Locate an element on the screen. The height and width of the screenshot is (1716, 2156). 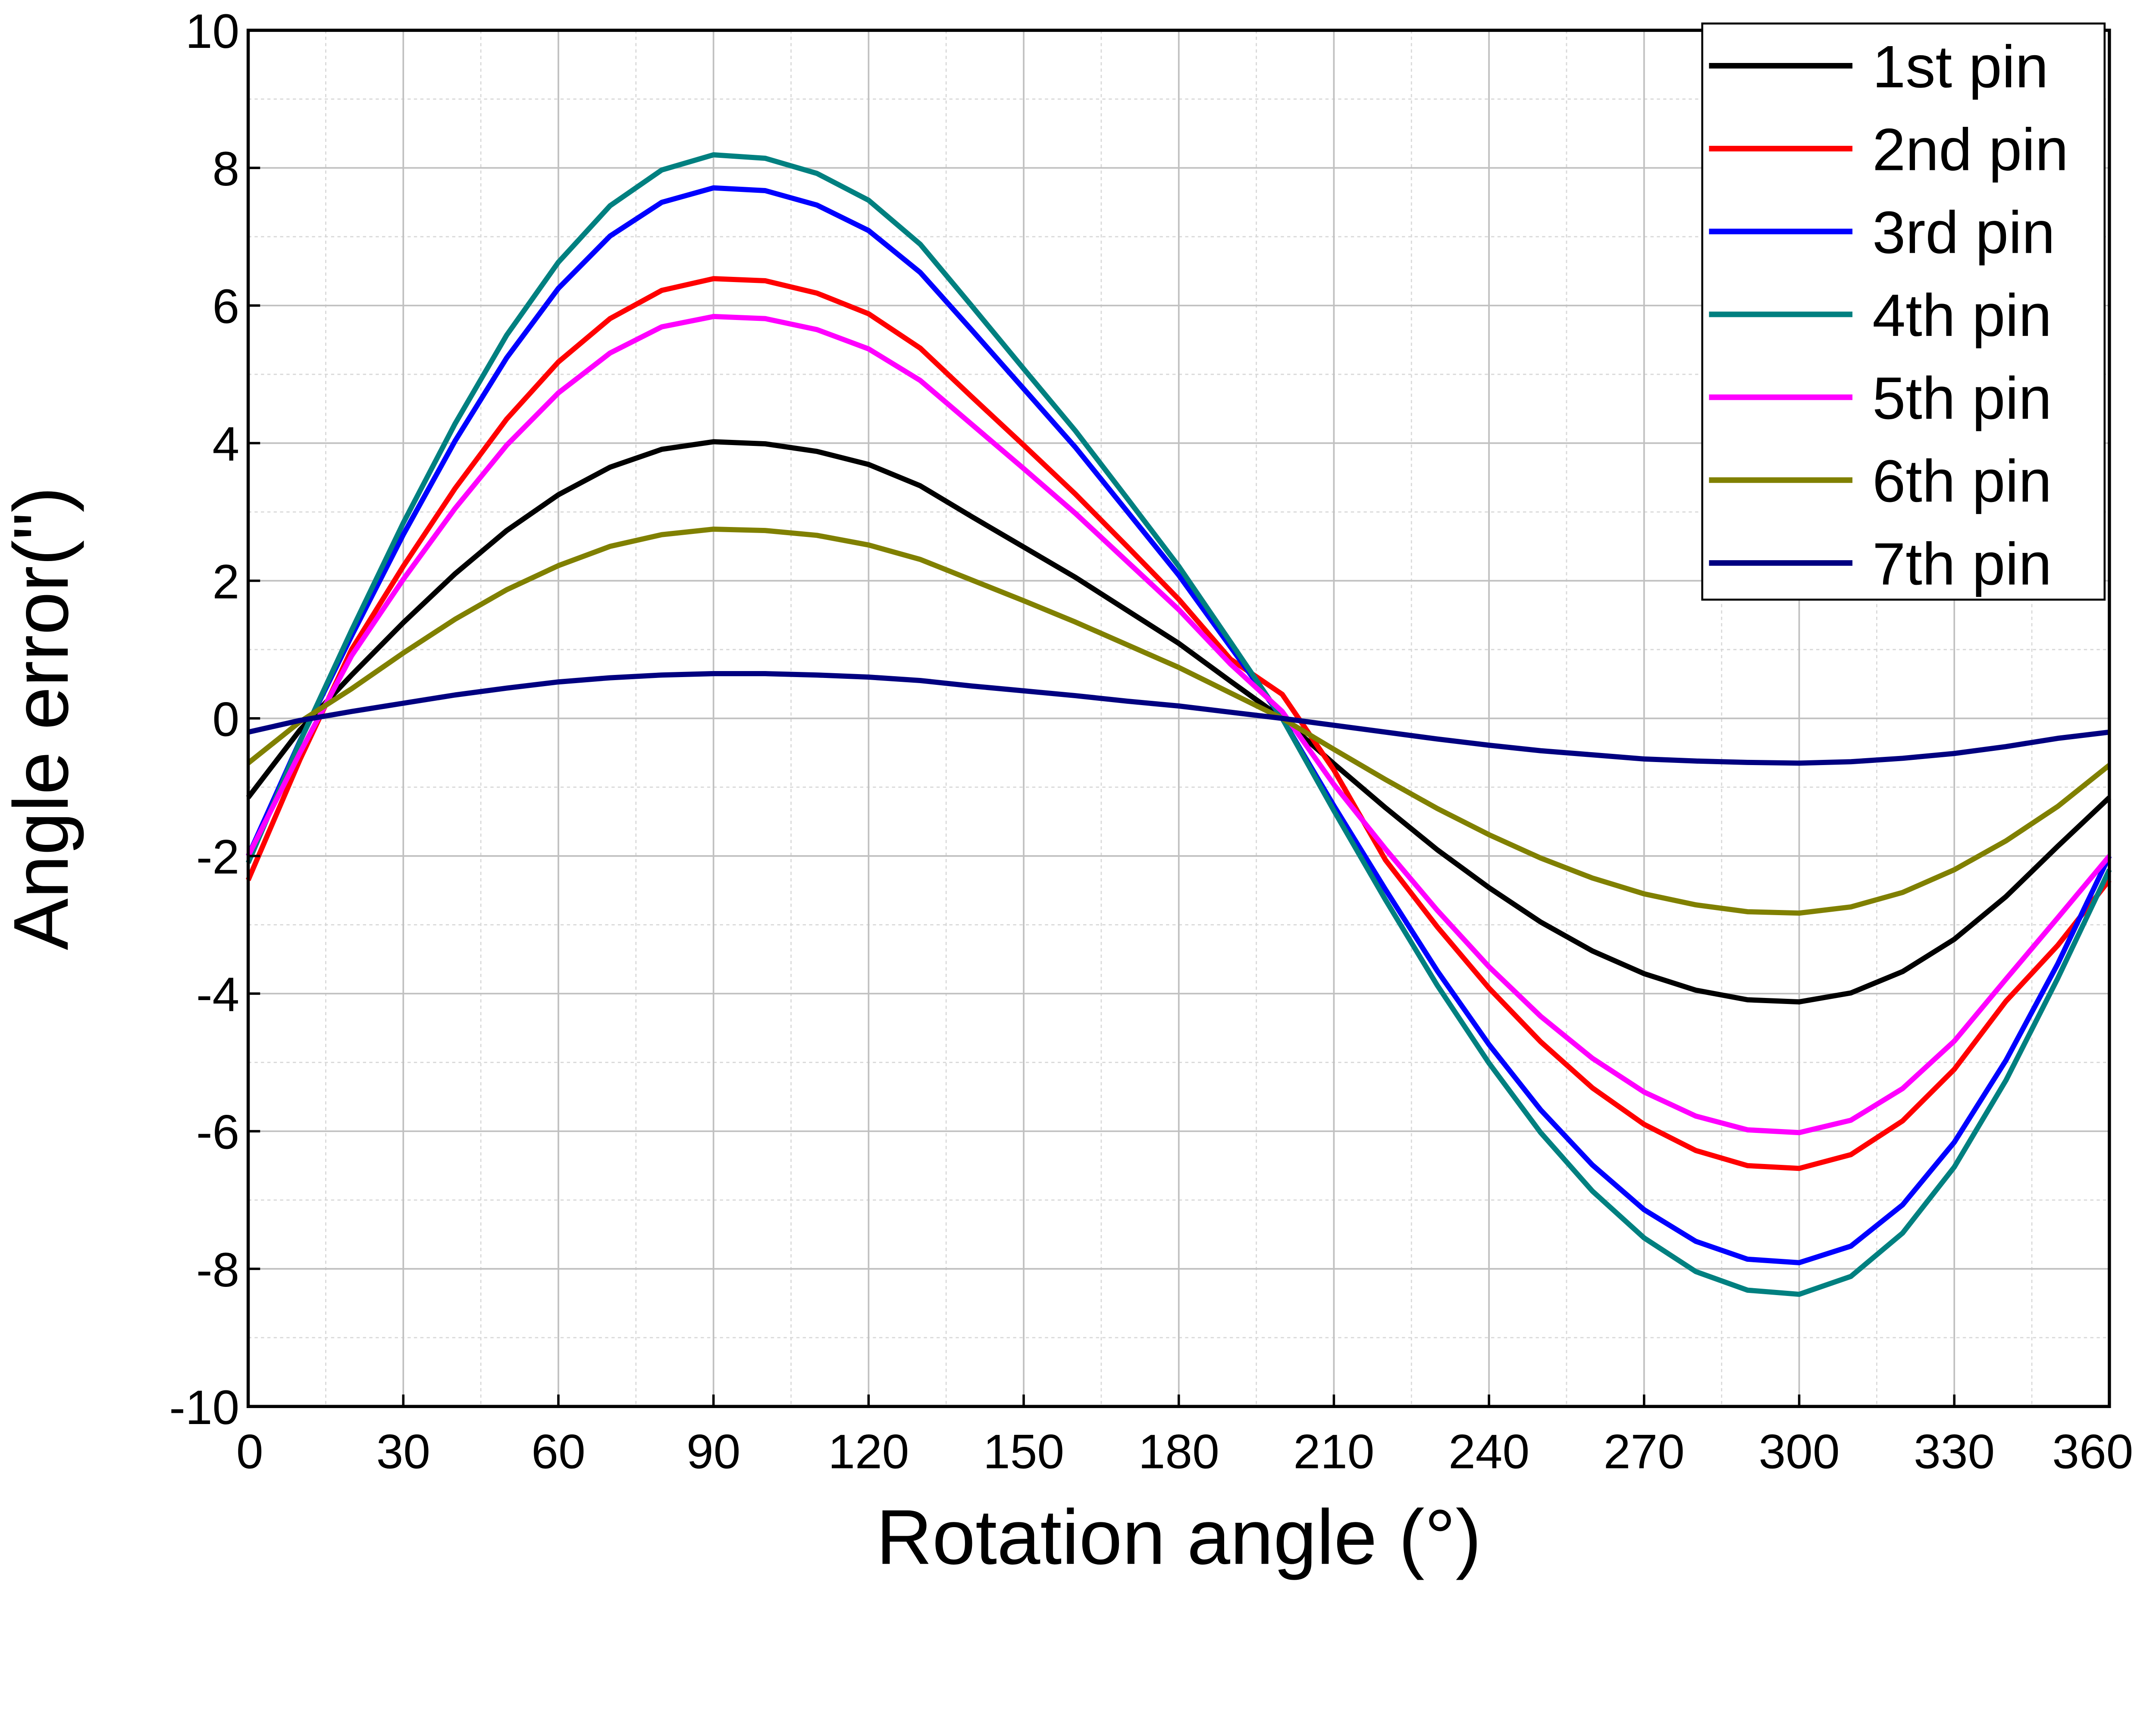
legend-label: 5th pin is located at coordinates (1962, 398).